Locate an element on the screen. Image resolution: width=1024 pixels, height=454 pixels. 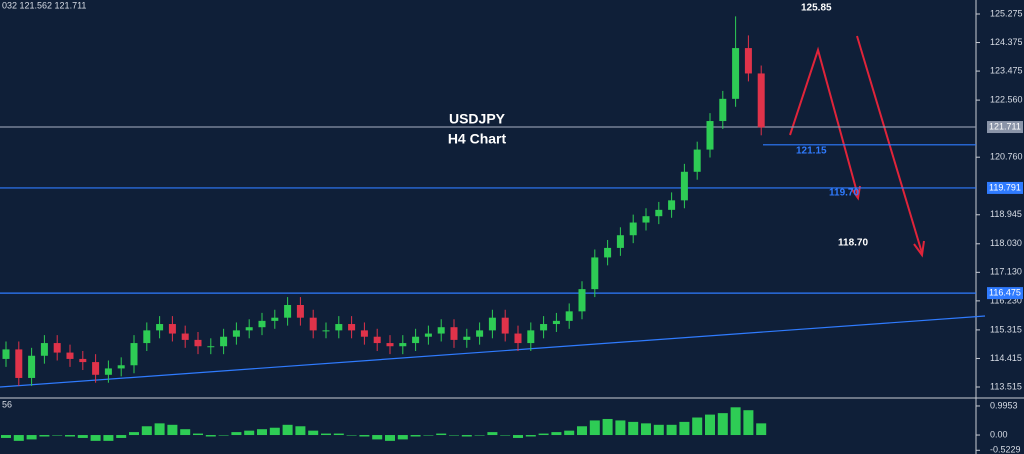
annotation: 119.70 is located at coordinates (844, 193).